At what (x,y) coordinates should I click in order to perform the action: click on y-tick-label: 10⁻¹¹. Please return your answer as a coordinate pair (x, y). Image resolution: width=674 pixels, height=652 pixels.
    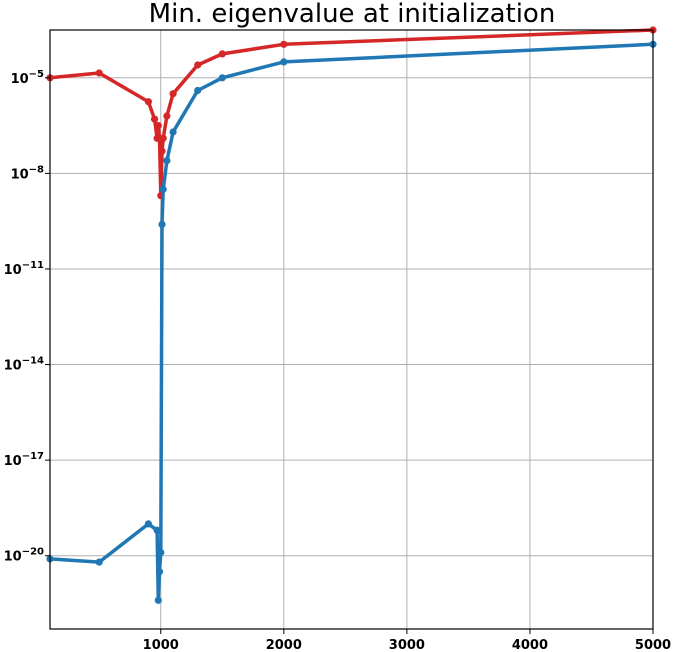
    Looking at the image, I should click on (24, 269).